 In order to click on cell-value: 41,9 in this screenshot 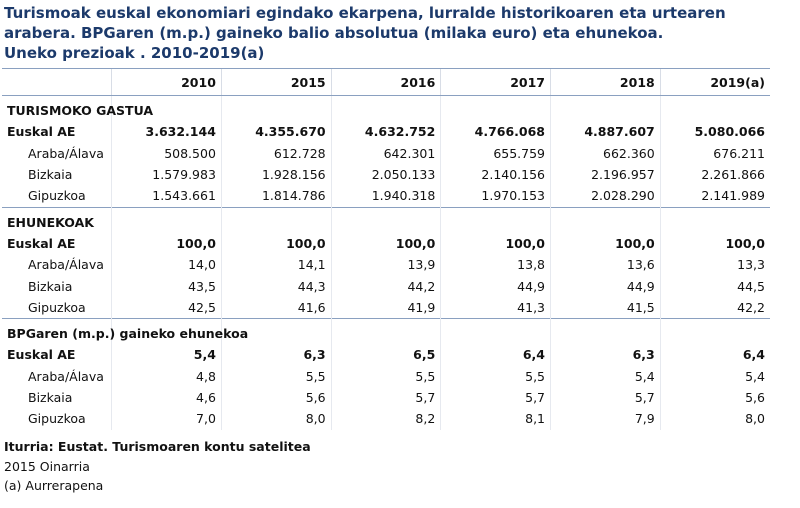, I will do `click(385, 307)`.